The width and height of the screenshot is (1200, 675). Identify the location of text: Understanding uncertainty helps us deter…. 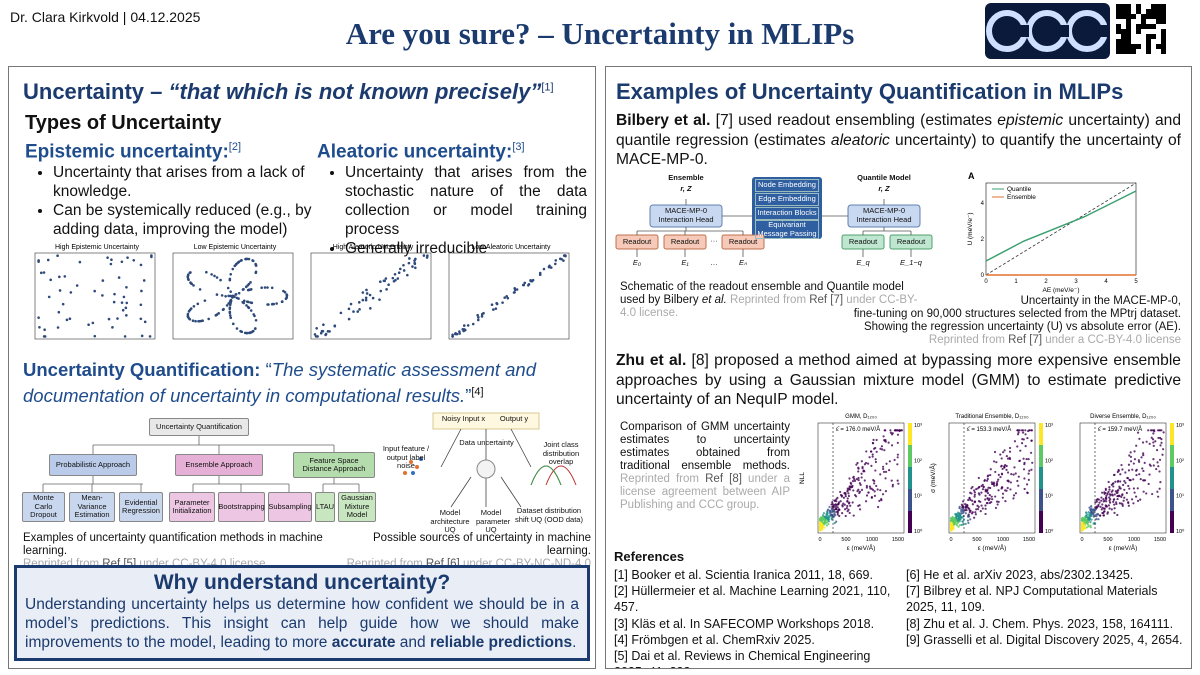
(302, 623).